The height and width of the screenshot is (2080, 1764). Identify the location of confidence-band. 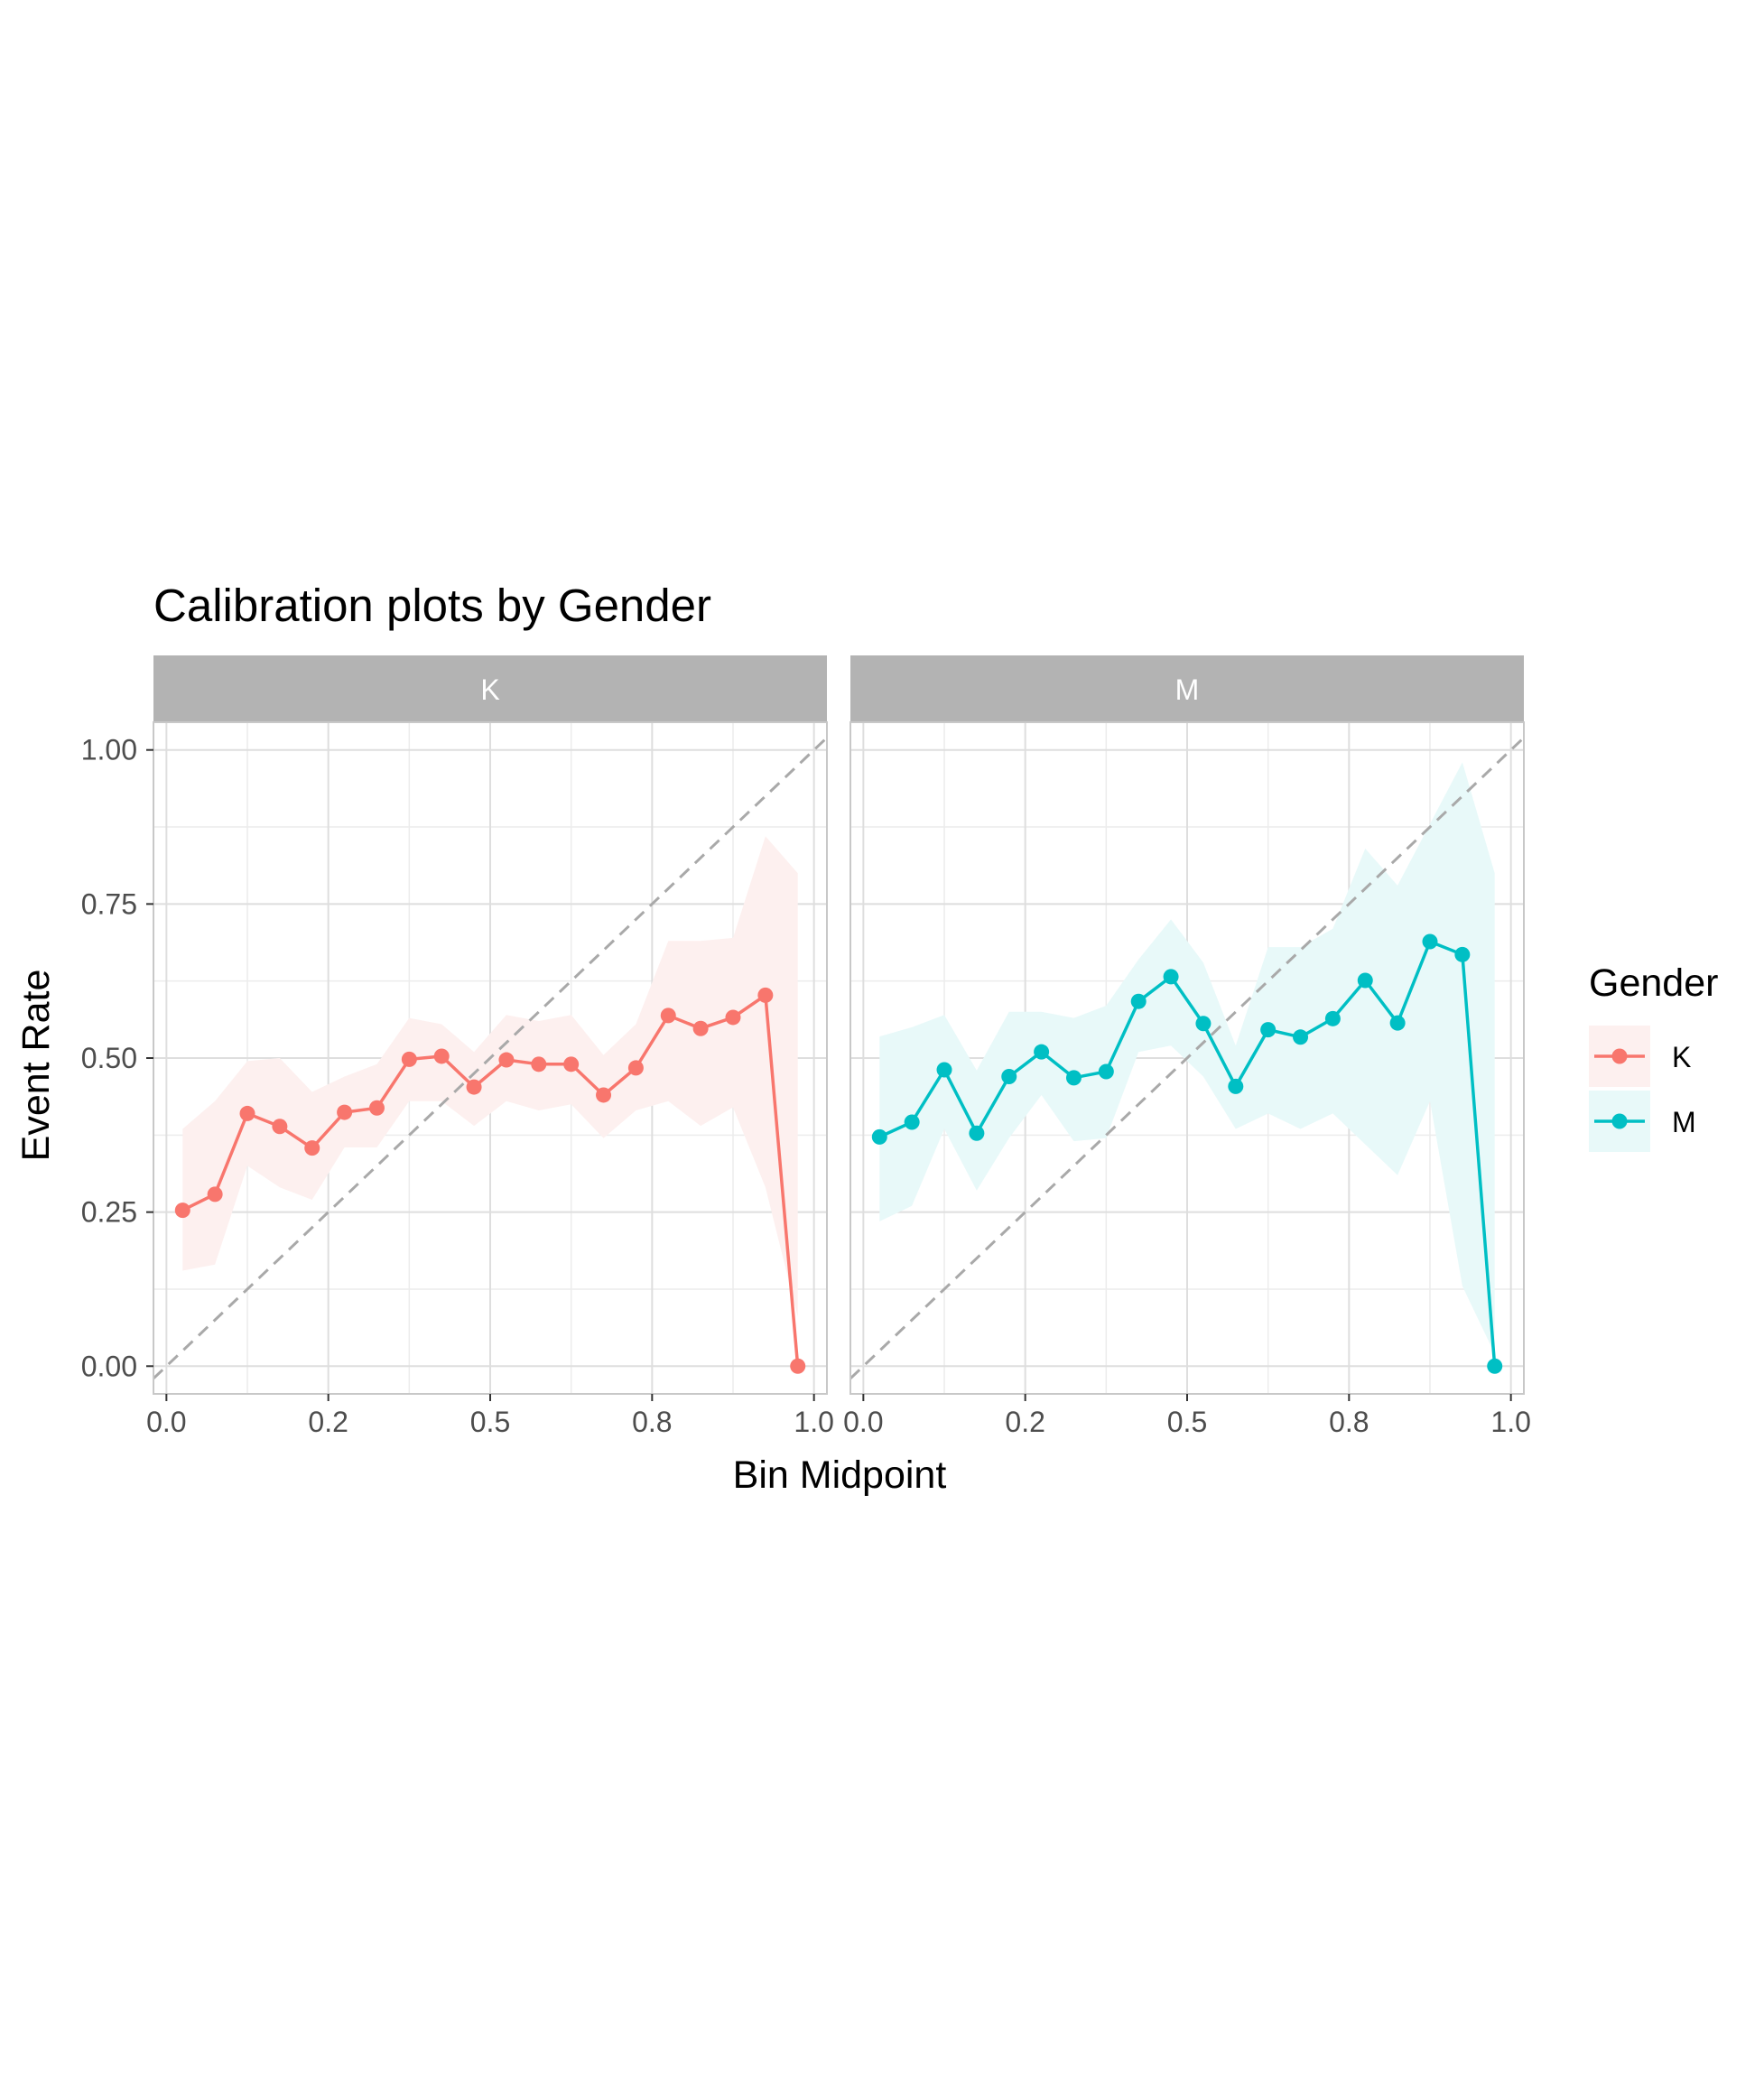
(490, 1076).